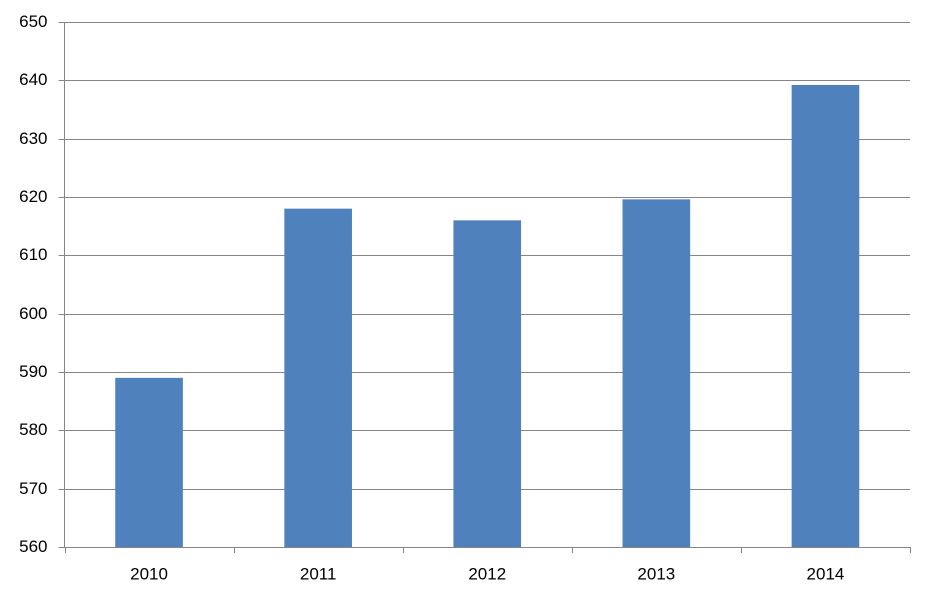  What do you see at coordinates (318, 573) in the screenshot?
I see `x-tick-label: 2011` at bounding box center [318, 573].